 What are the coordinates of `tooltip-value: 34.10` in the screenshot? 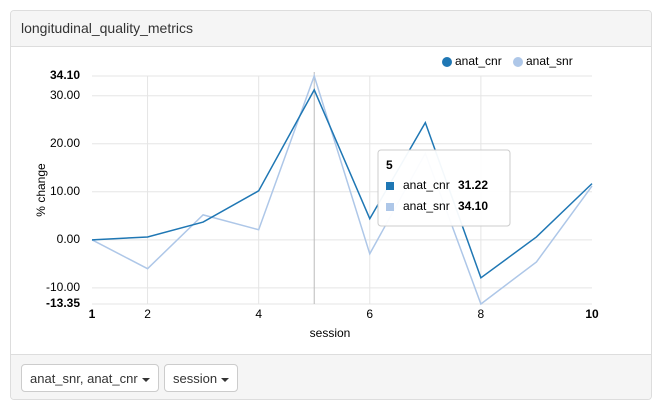 It's located at (473, 206).